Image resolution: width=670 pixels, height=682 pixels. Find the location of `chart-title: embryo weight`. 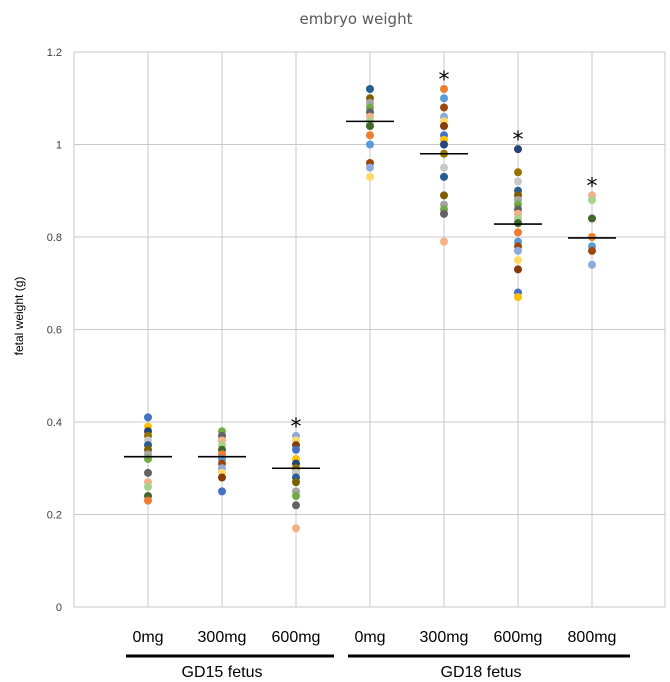

chart-title: embryo weight is located at coordinates (356, 19).